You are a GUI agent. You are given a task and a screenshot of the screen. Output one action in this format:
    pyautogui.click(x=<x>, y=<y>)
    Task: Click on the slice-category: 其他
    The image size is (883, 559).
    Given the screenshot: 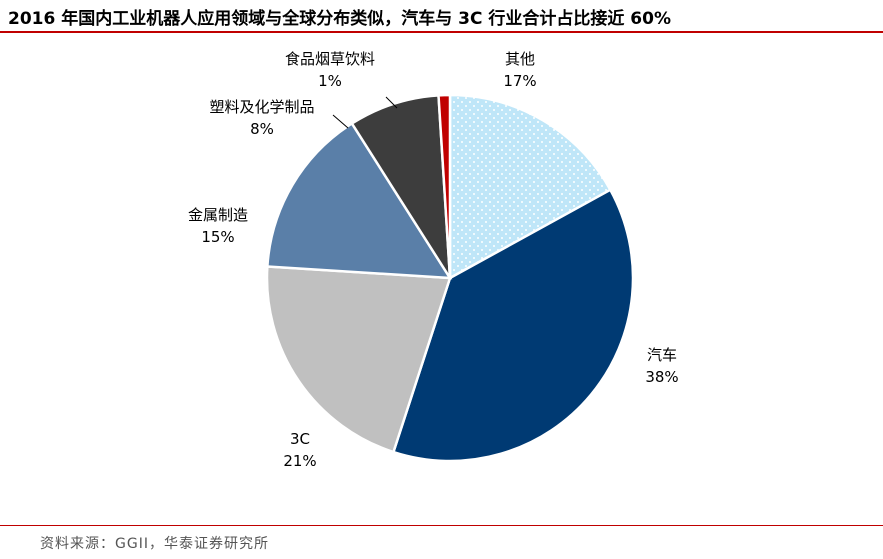 What is the action you would take?
    pyautogui.click(x=519, y=59)
    